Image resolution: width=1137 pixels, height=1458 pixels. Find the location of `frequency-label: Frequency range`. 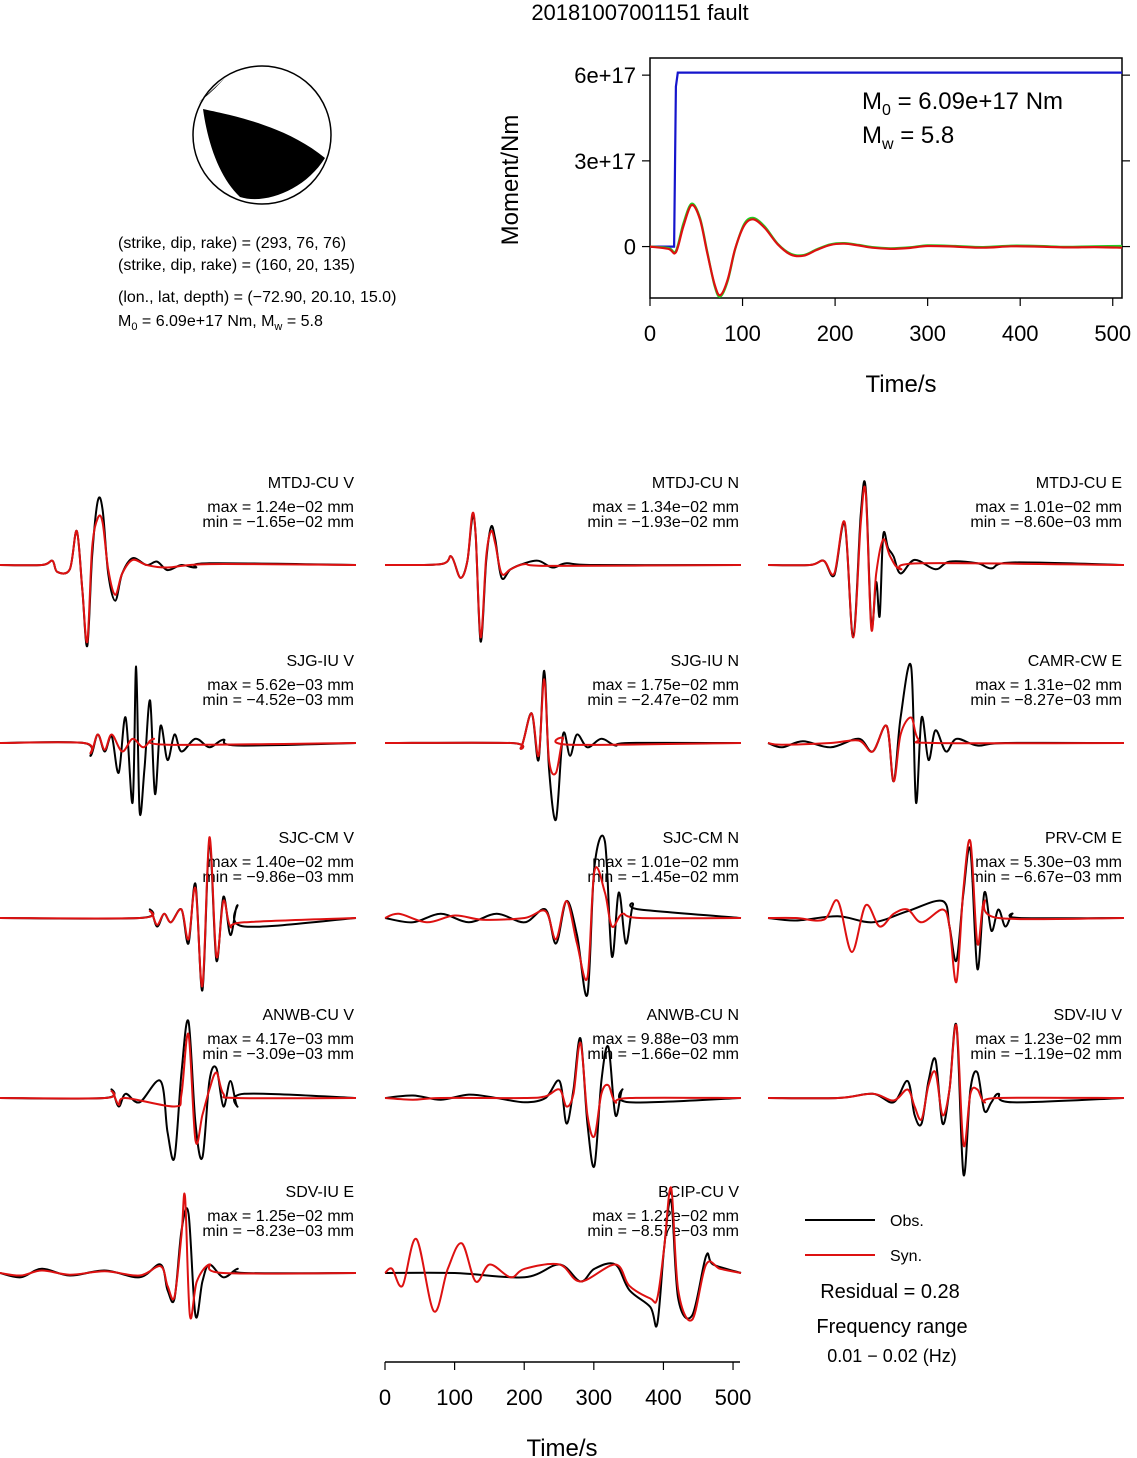

frequency-label: Frequency range is located at coordinates (891, 1327).